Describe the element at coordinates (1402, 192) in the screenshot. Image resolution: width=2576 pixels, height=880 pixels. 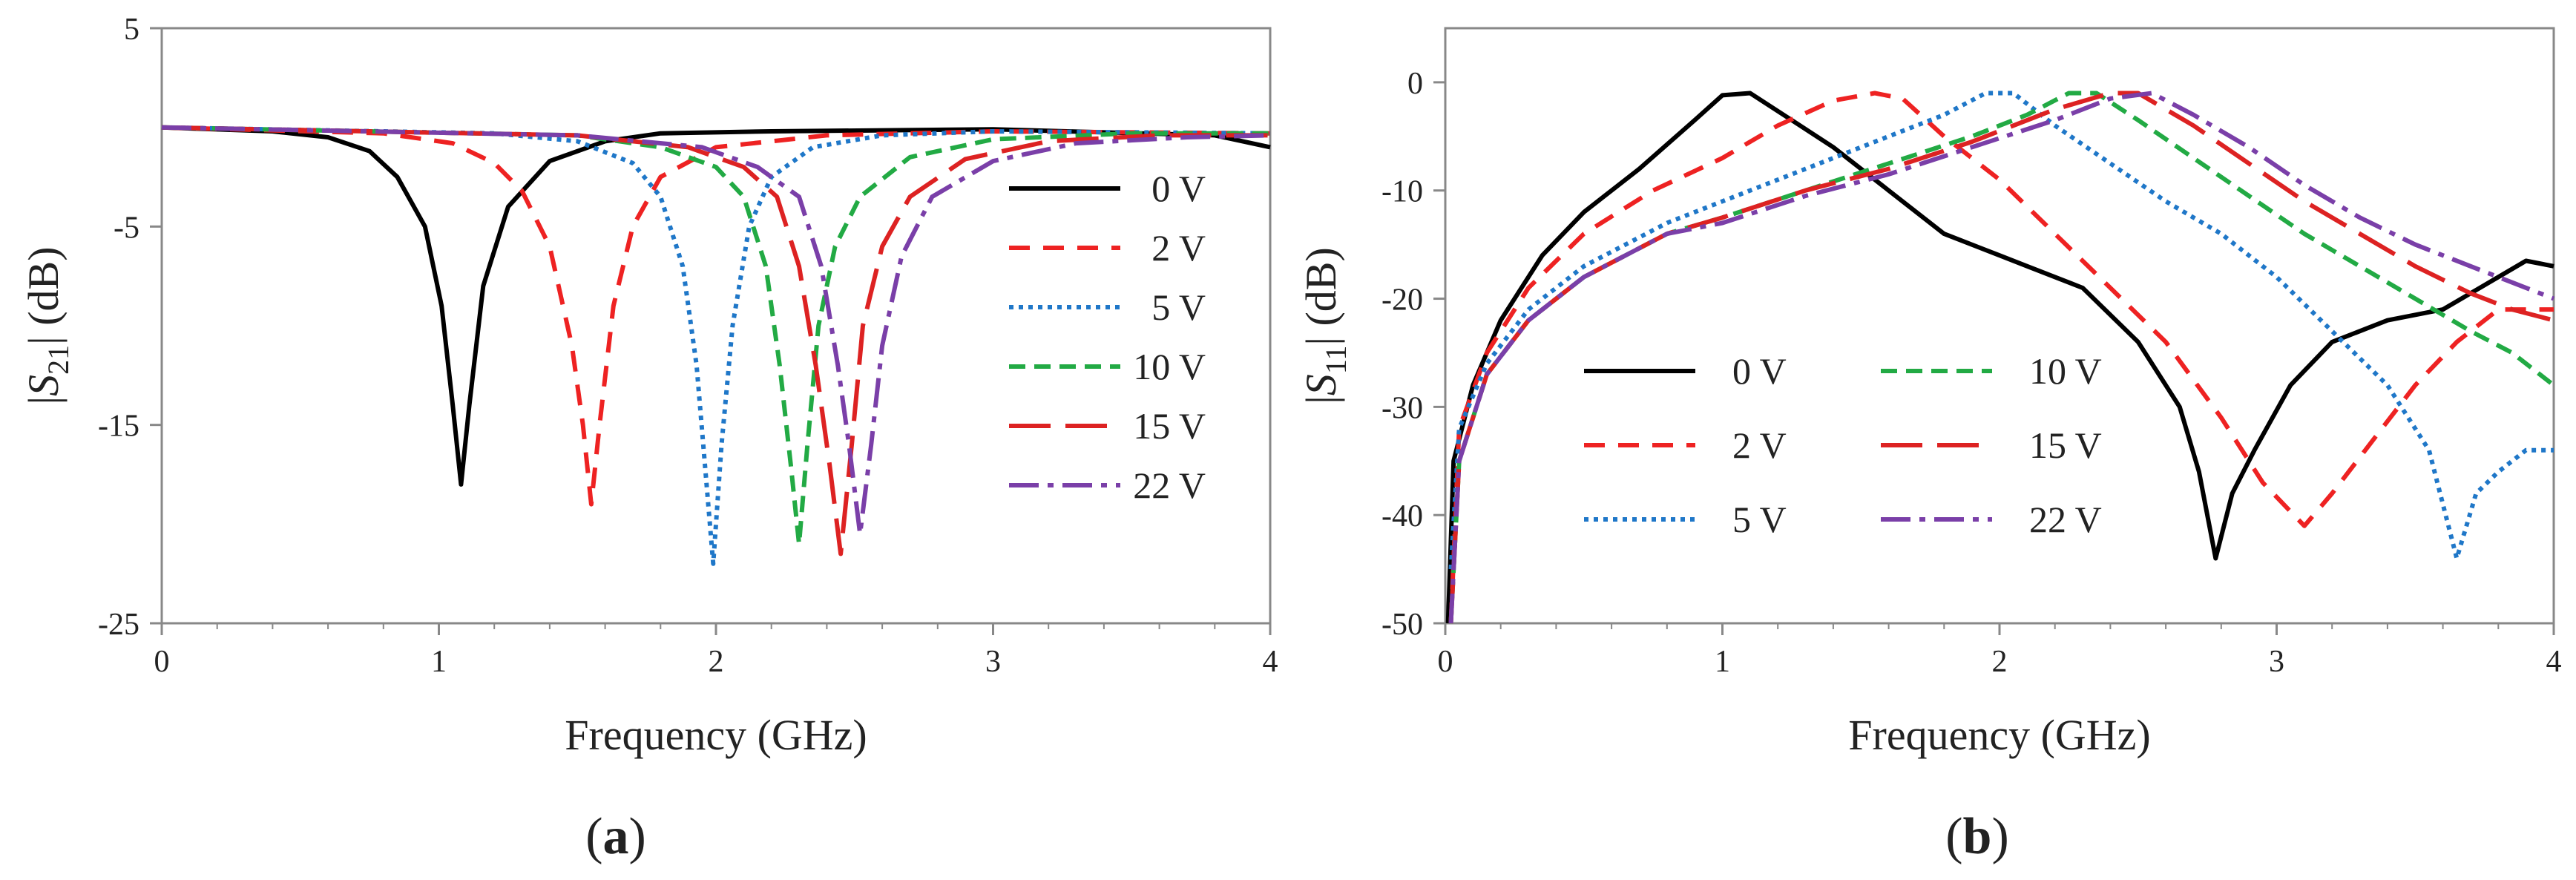
I see `y-tick-label: -10` at that location.